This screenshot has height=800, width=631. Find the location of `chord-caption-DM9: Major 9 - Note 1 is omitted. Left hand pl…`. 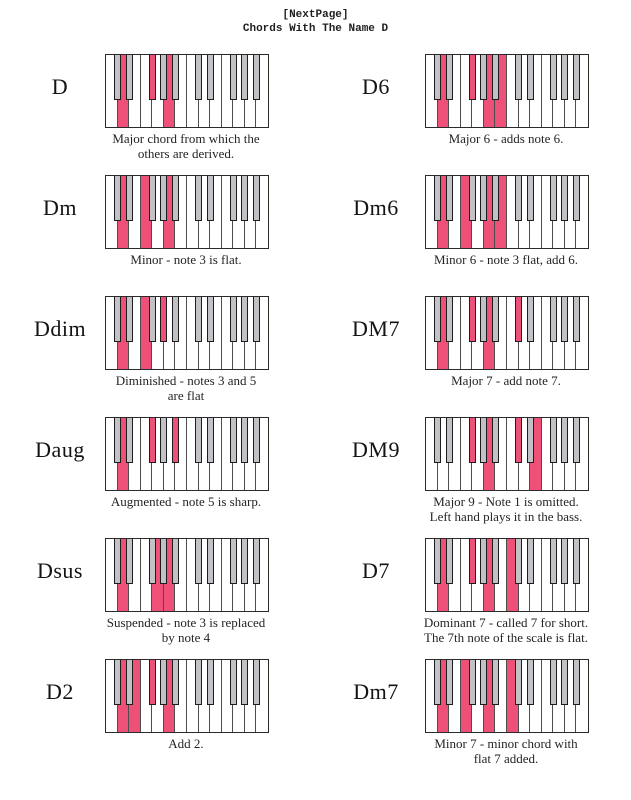

chord-caption-DM9: Major 9 - Note 1 is omitted. Left hand pl… is located at coordinates (506, 509).